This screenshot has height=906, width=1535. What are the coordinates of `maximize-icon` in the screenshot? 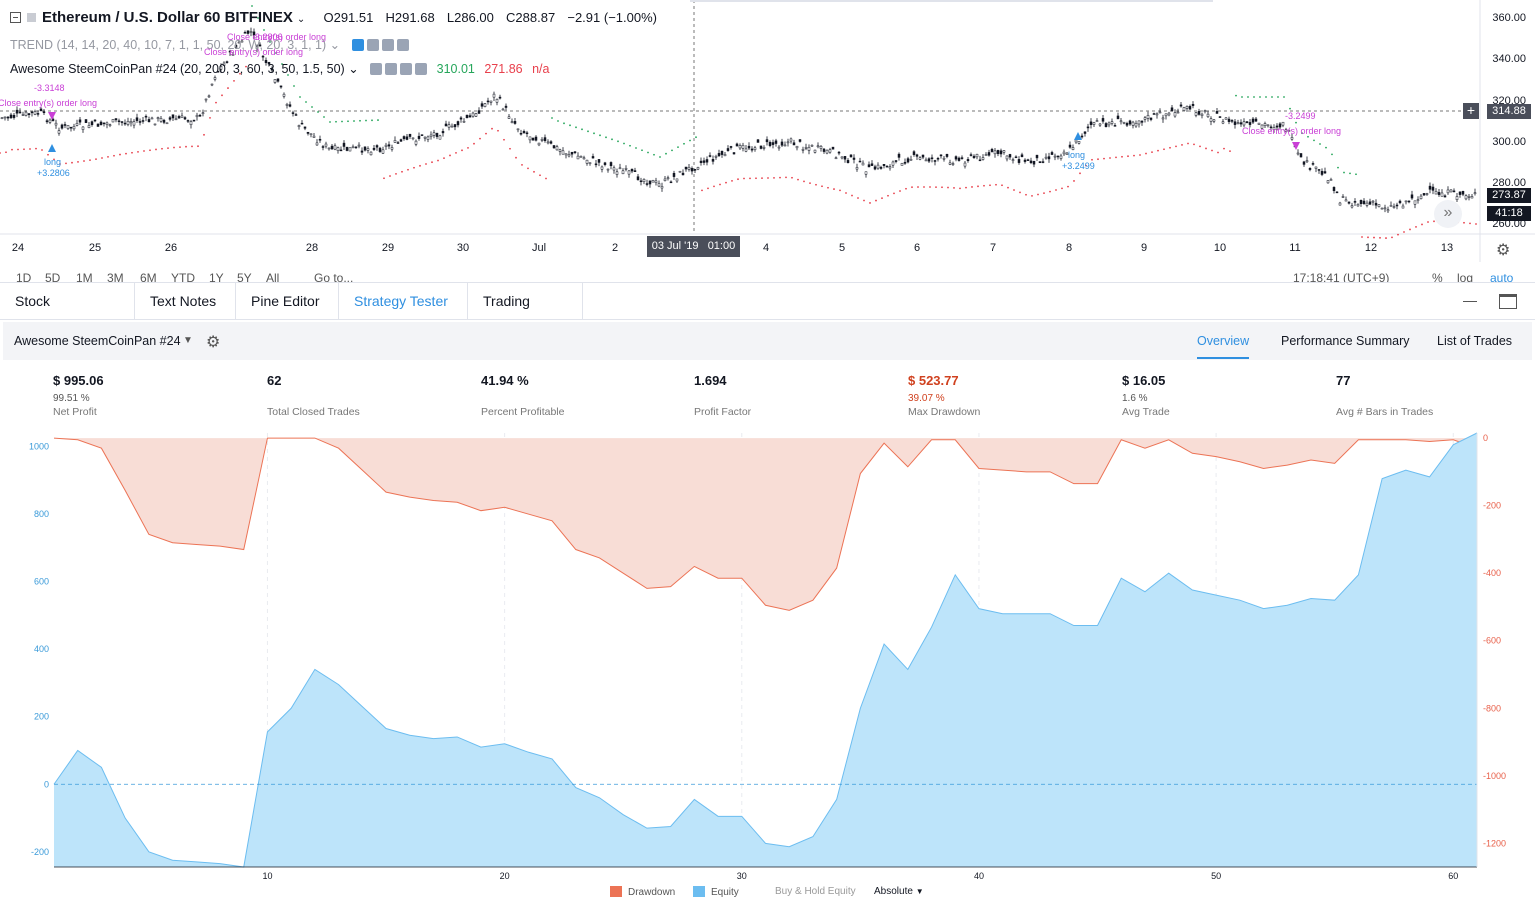 It's located at (1508, 301).